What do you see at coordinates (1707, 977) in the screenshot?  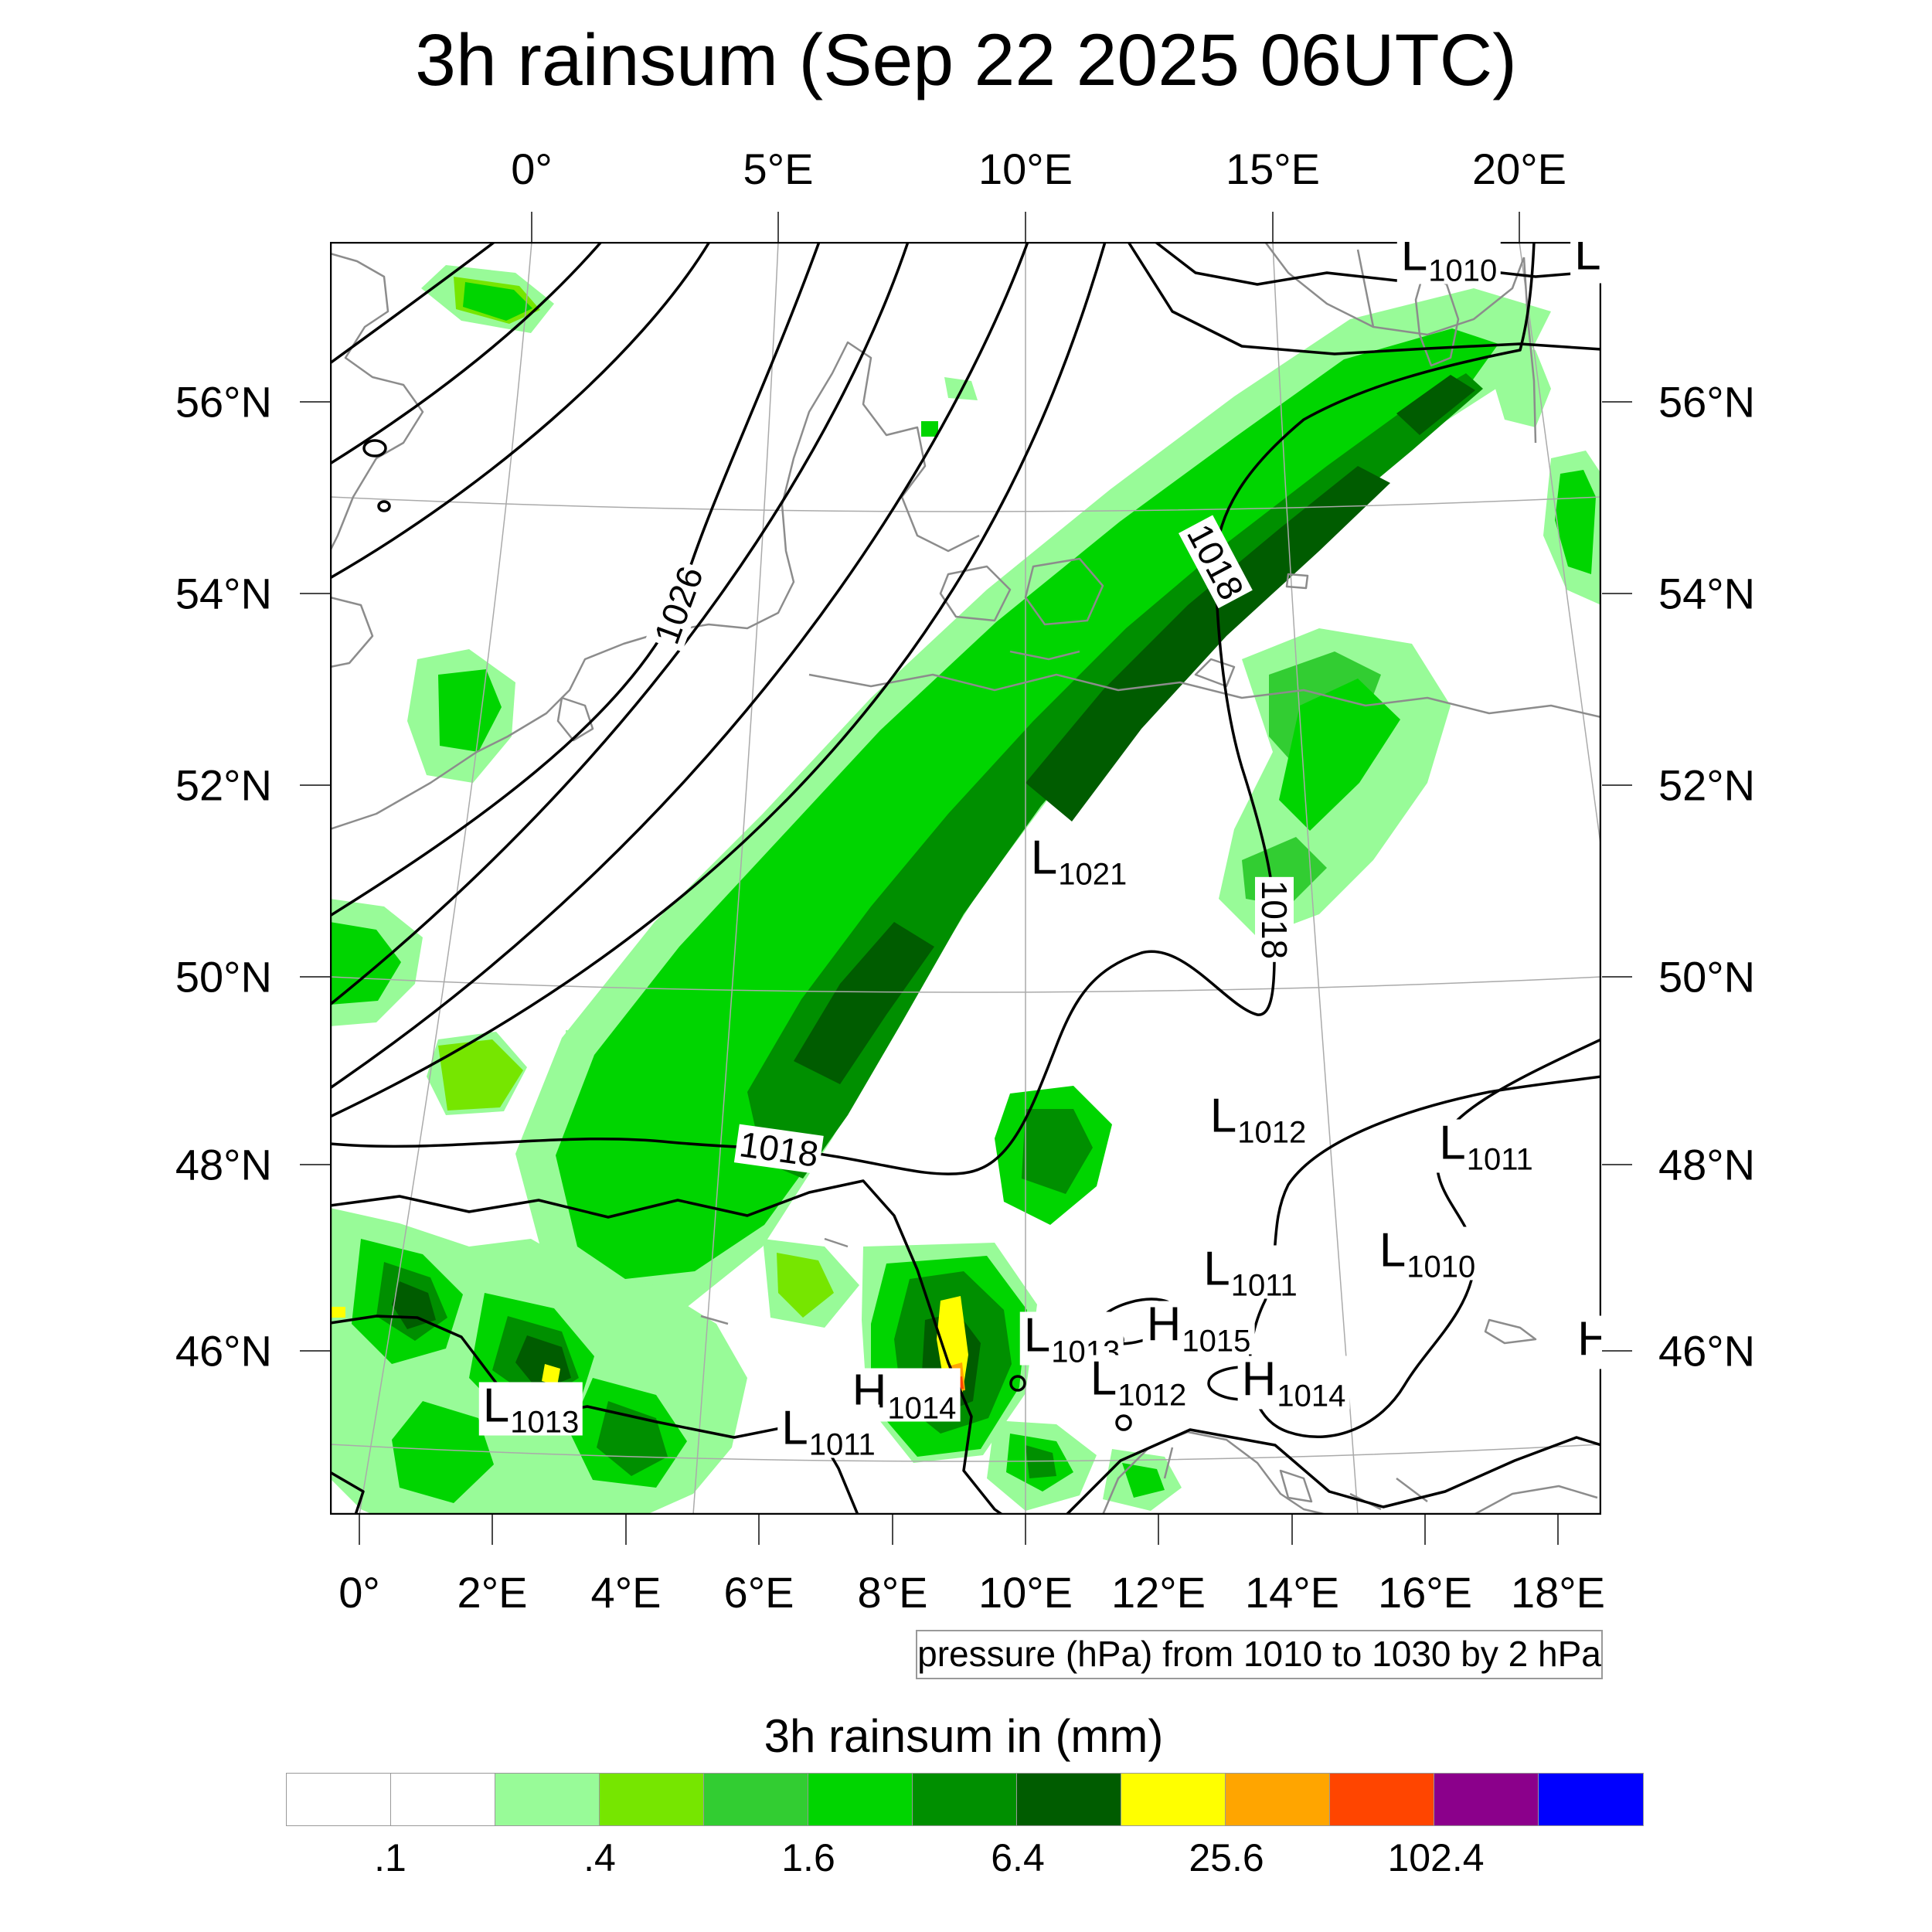 I see `right-axis-label: 50°N` at bounding box center [1707, 977].